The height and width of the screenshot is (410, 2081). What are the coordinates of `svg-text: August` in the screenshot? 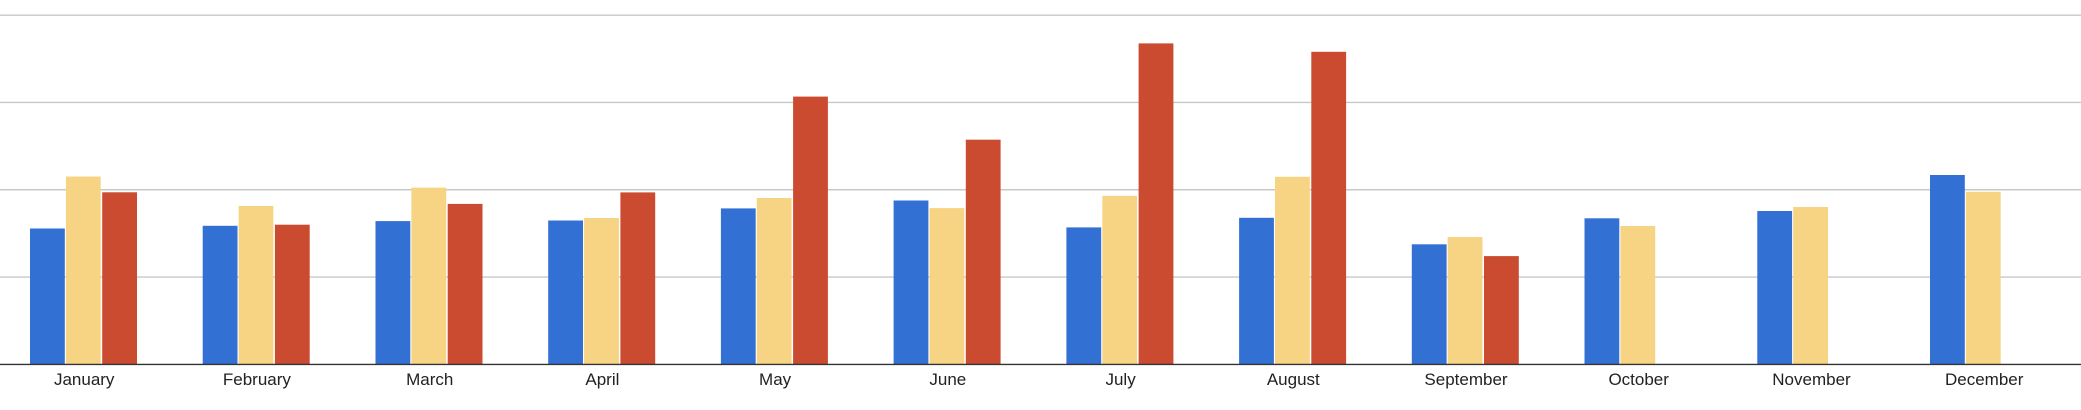 It's located at (1293, 379).